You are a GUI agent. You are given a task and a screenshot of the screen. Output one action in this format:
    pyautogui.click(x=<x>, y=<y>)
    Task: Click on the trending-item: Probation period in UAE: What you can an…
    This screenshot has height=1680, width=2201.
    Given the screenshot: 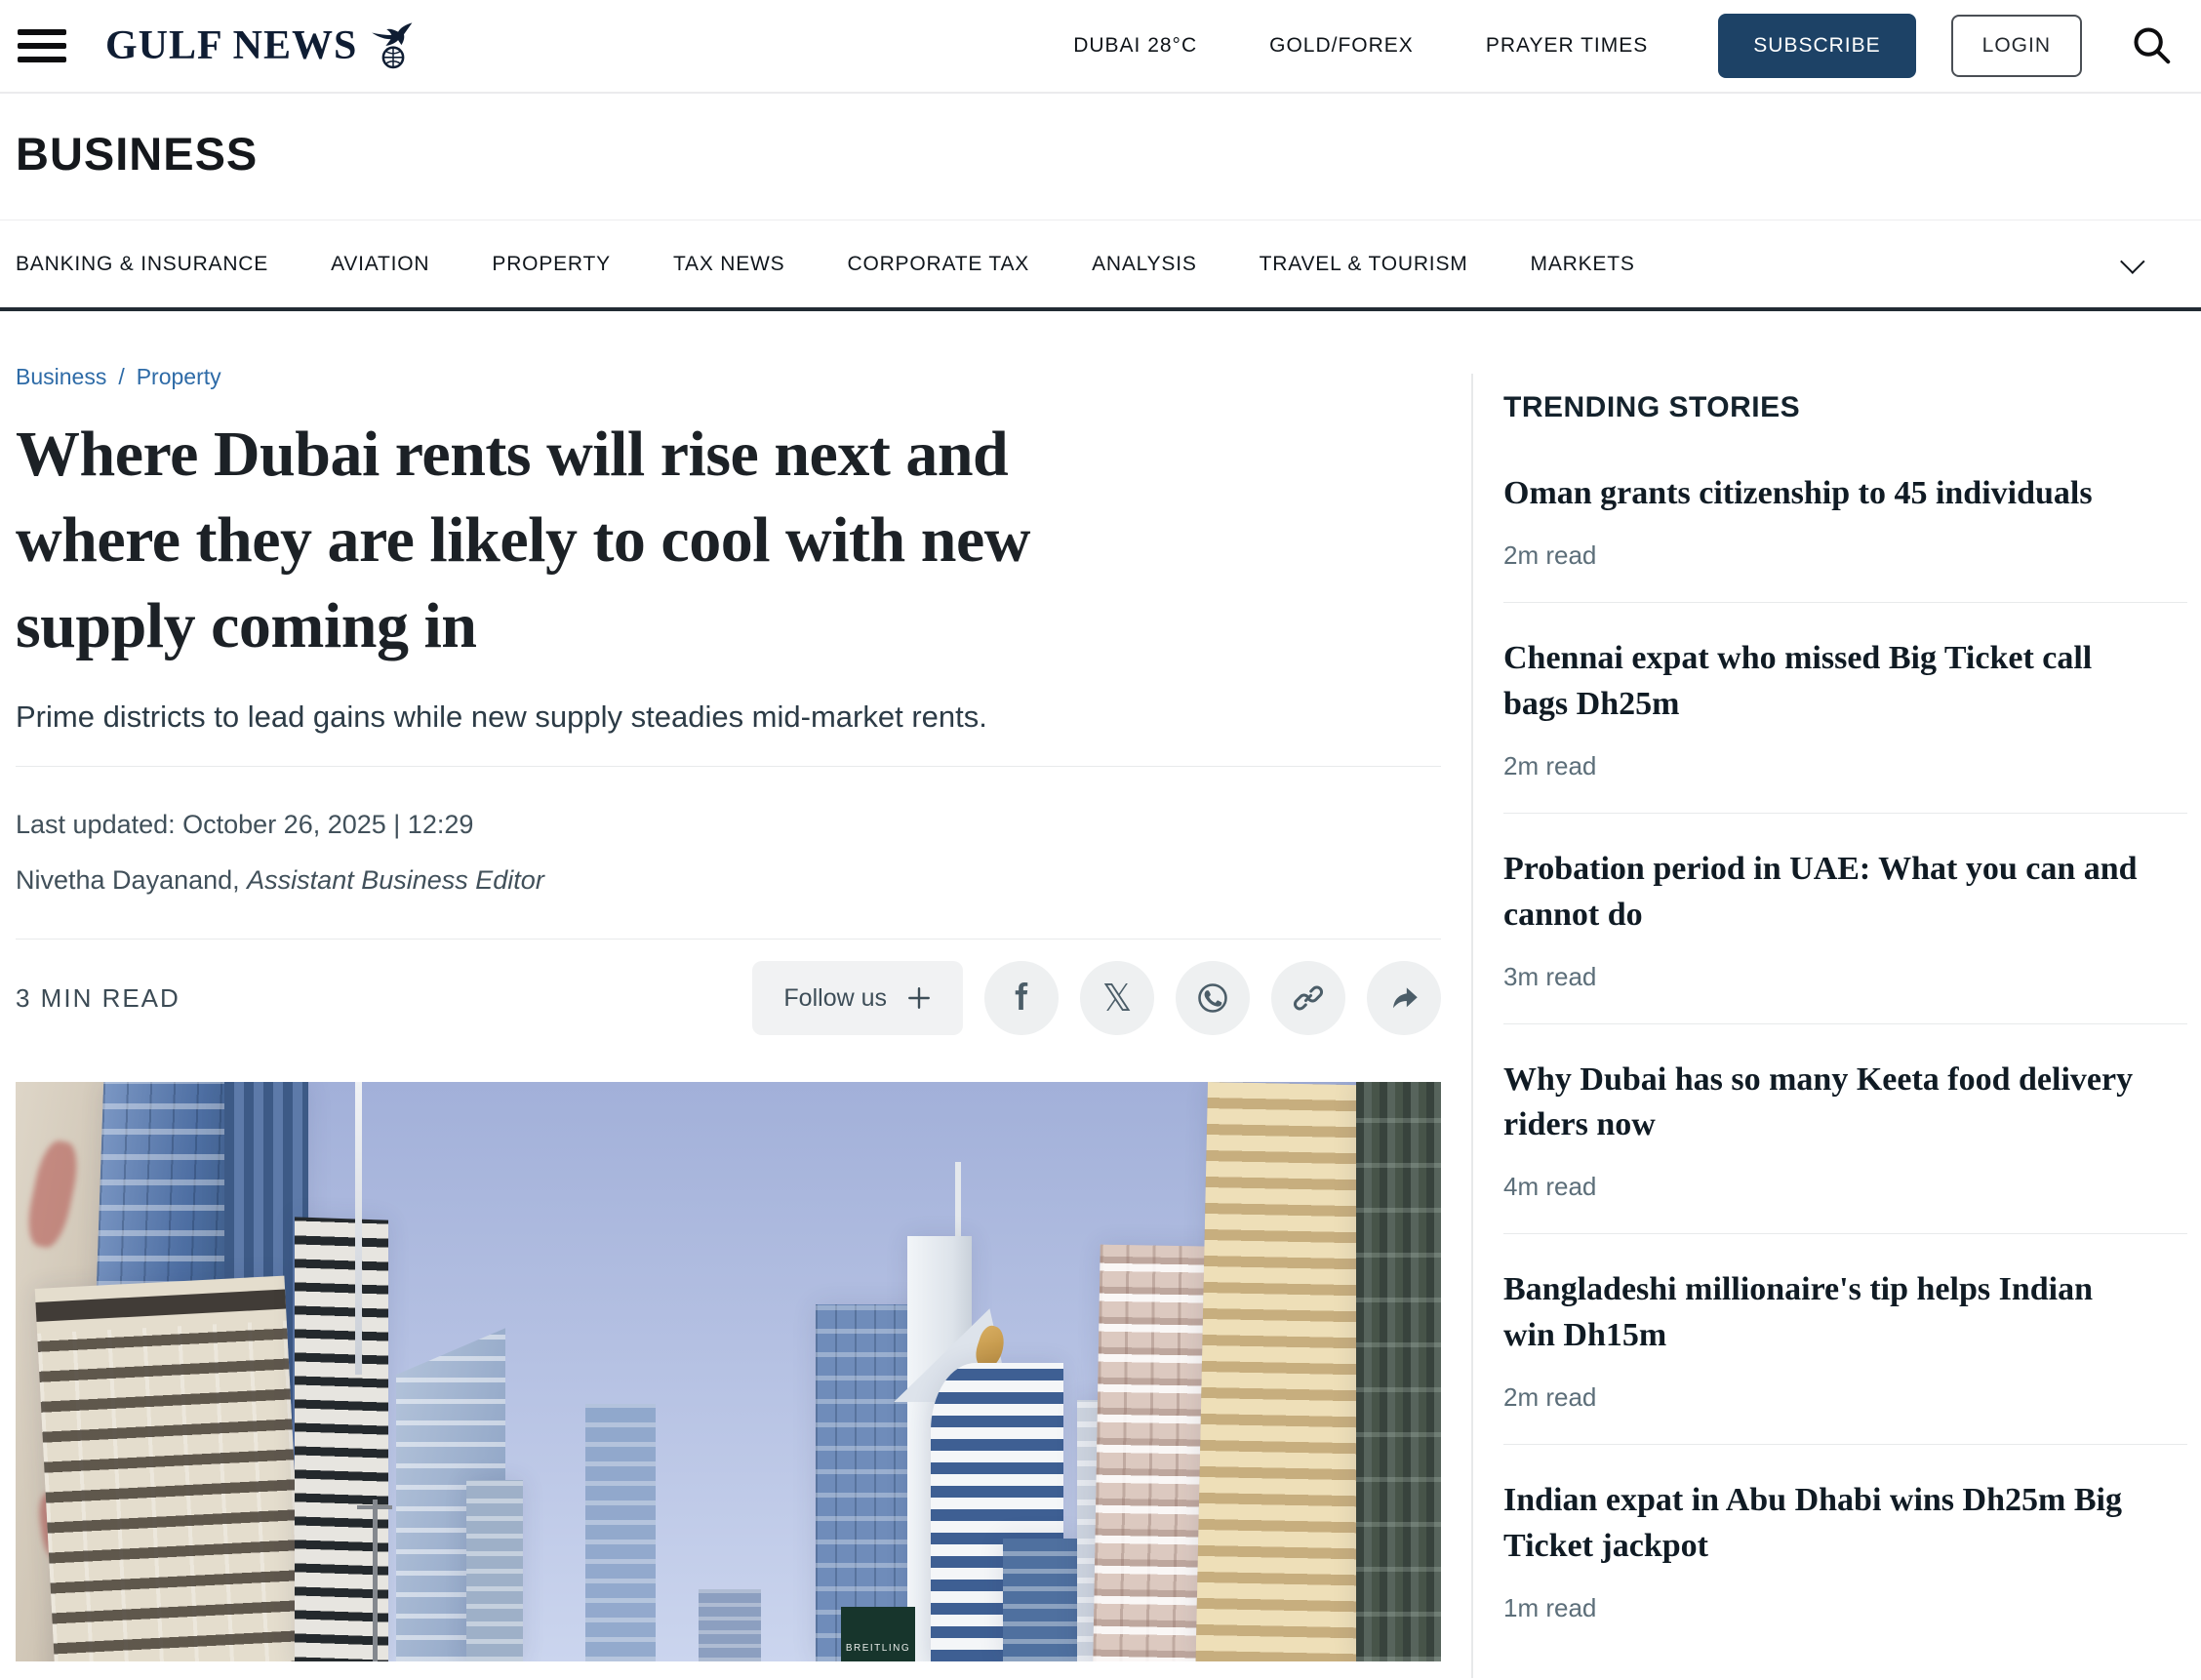 What is the action you would take?
    pyautogui.click(x=1845, y=919)
    